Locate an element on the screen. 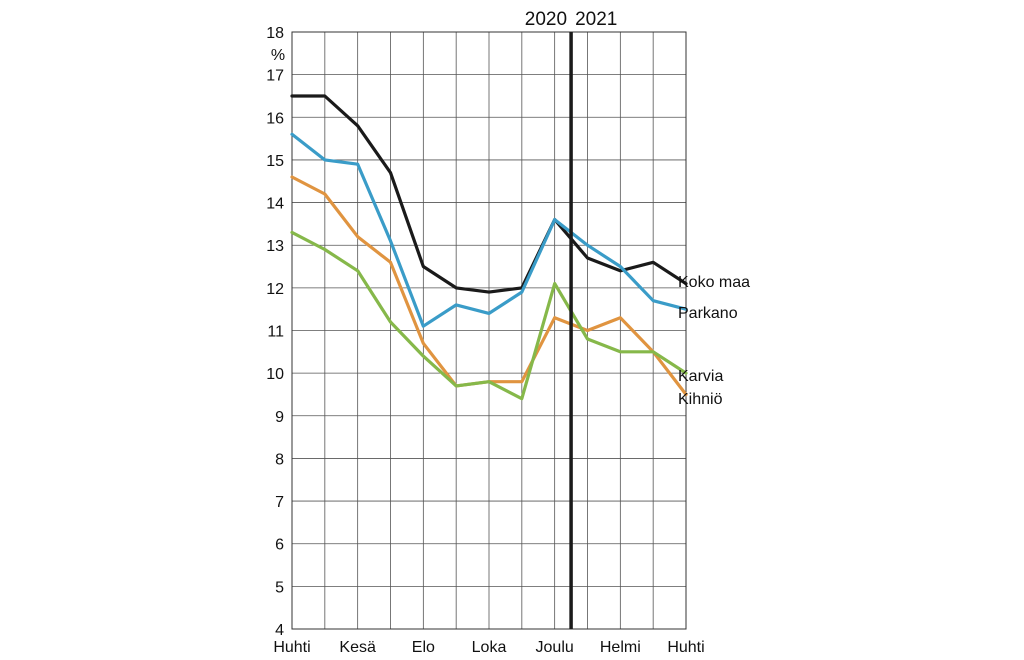  year-label-2021: 2021 is located at coordinates (596, 19).